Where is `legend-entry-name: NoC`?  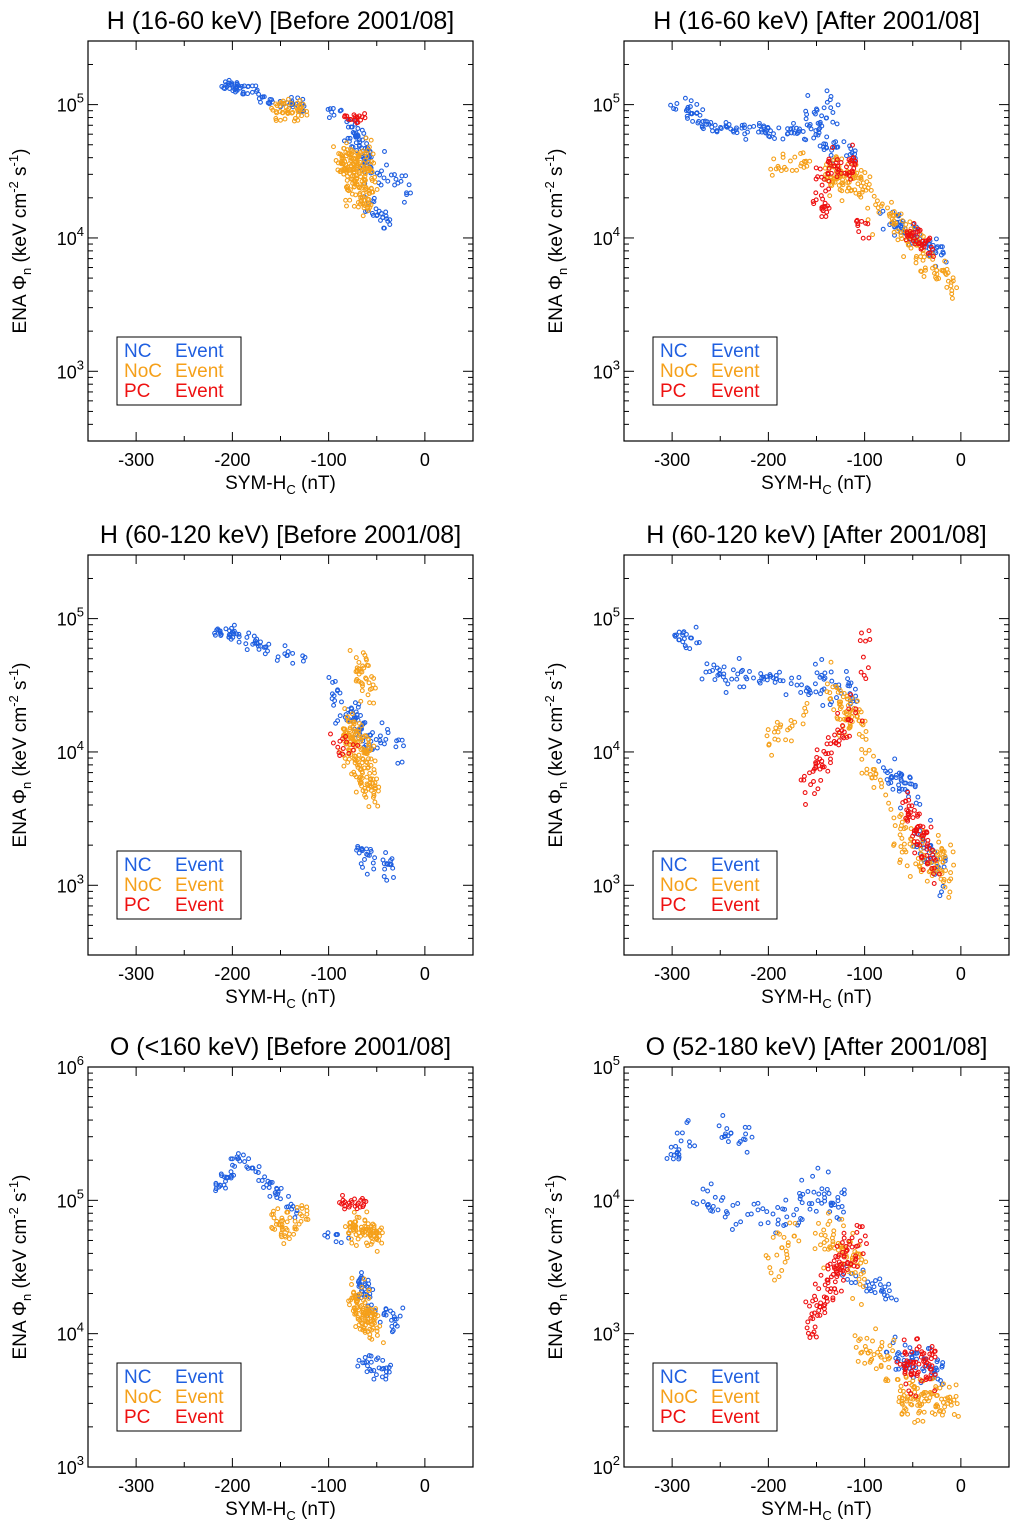 legend-entry-name: NoC is located at coordinates (143, 371).